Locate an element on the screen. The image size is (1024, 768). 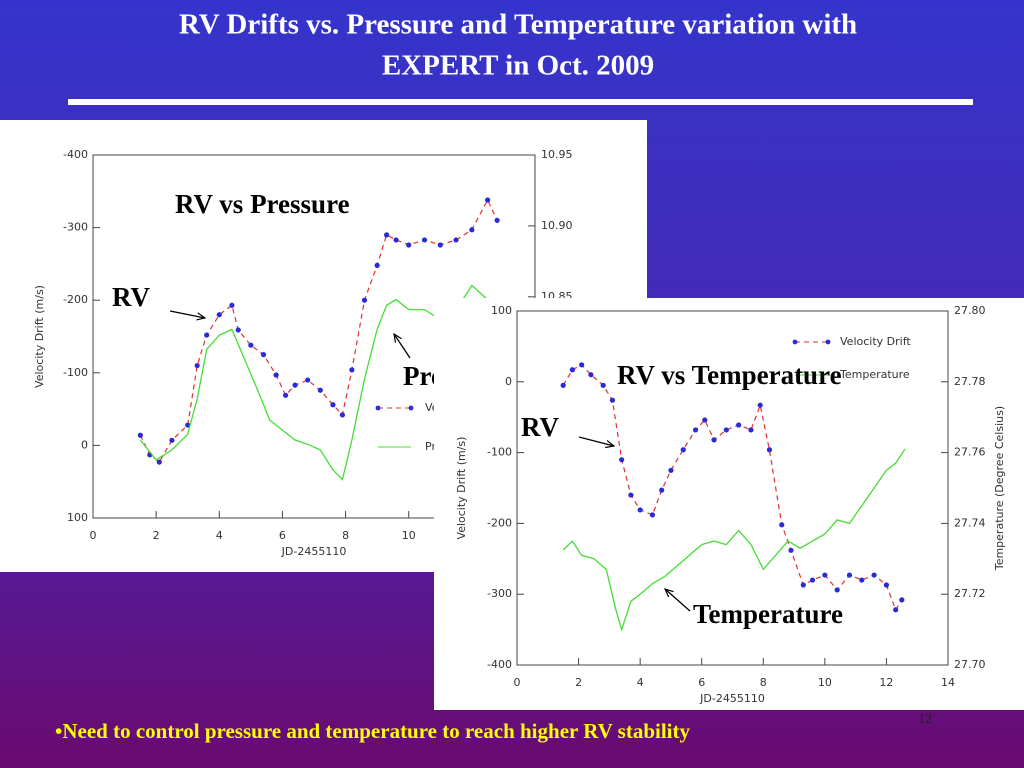
annotation: Temperature is located at coordinates (768, 614).